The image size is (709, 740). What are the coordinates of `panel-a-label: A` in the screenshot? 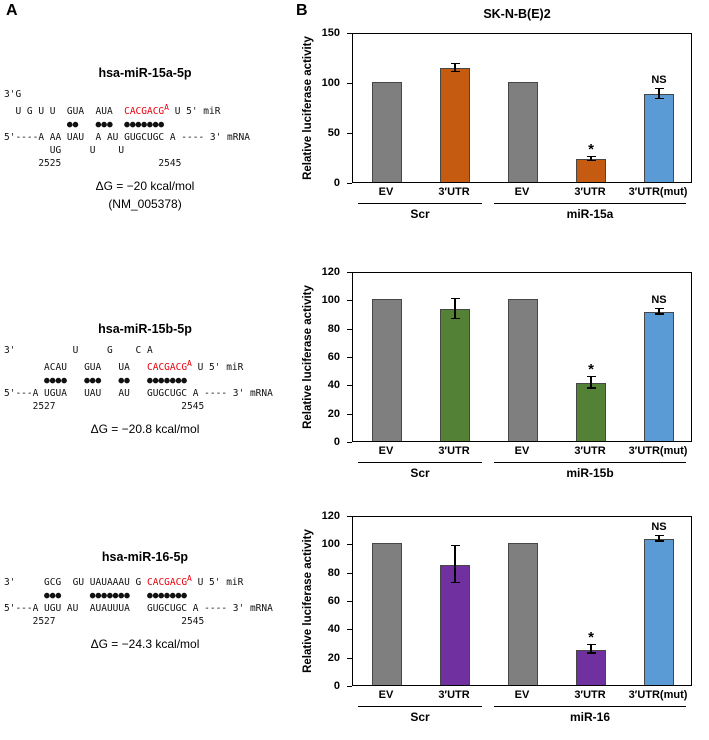 It's located at (12, 10).